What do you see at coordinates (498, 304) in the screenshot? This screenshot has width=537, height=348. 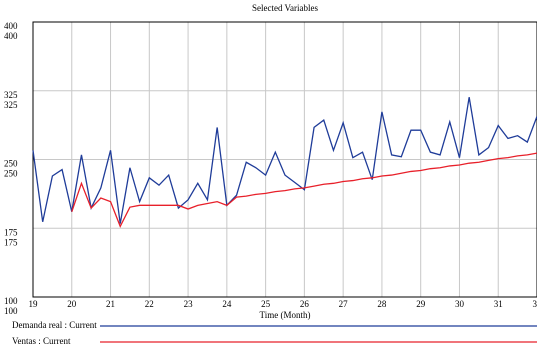 I see `x-tick-label: 31` at bounding box center [498, 304].